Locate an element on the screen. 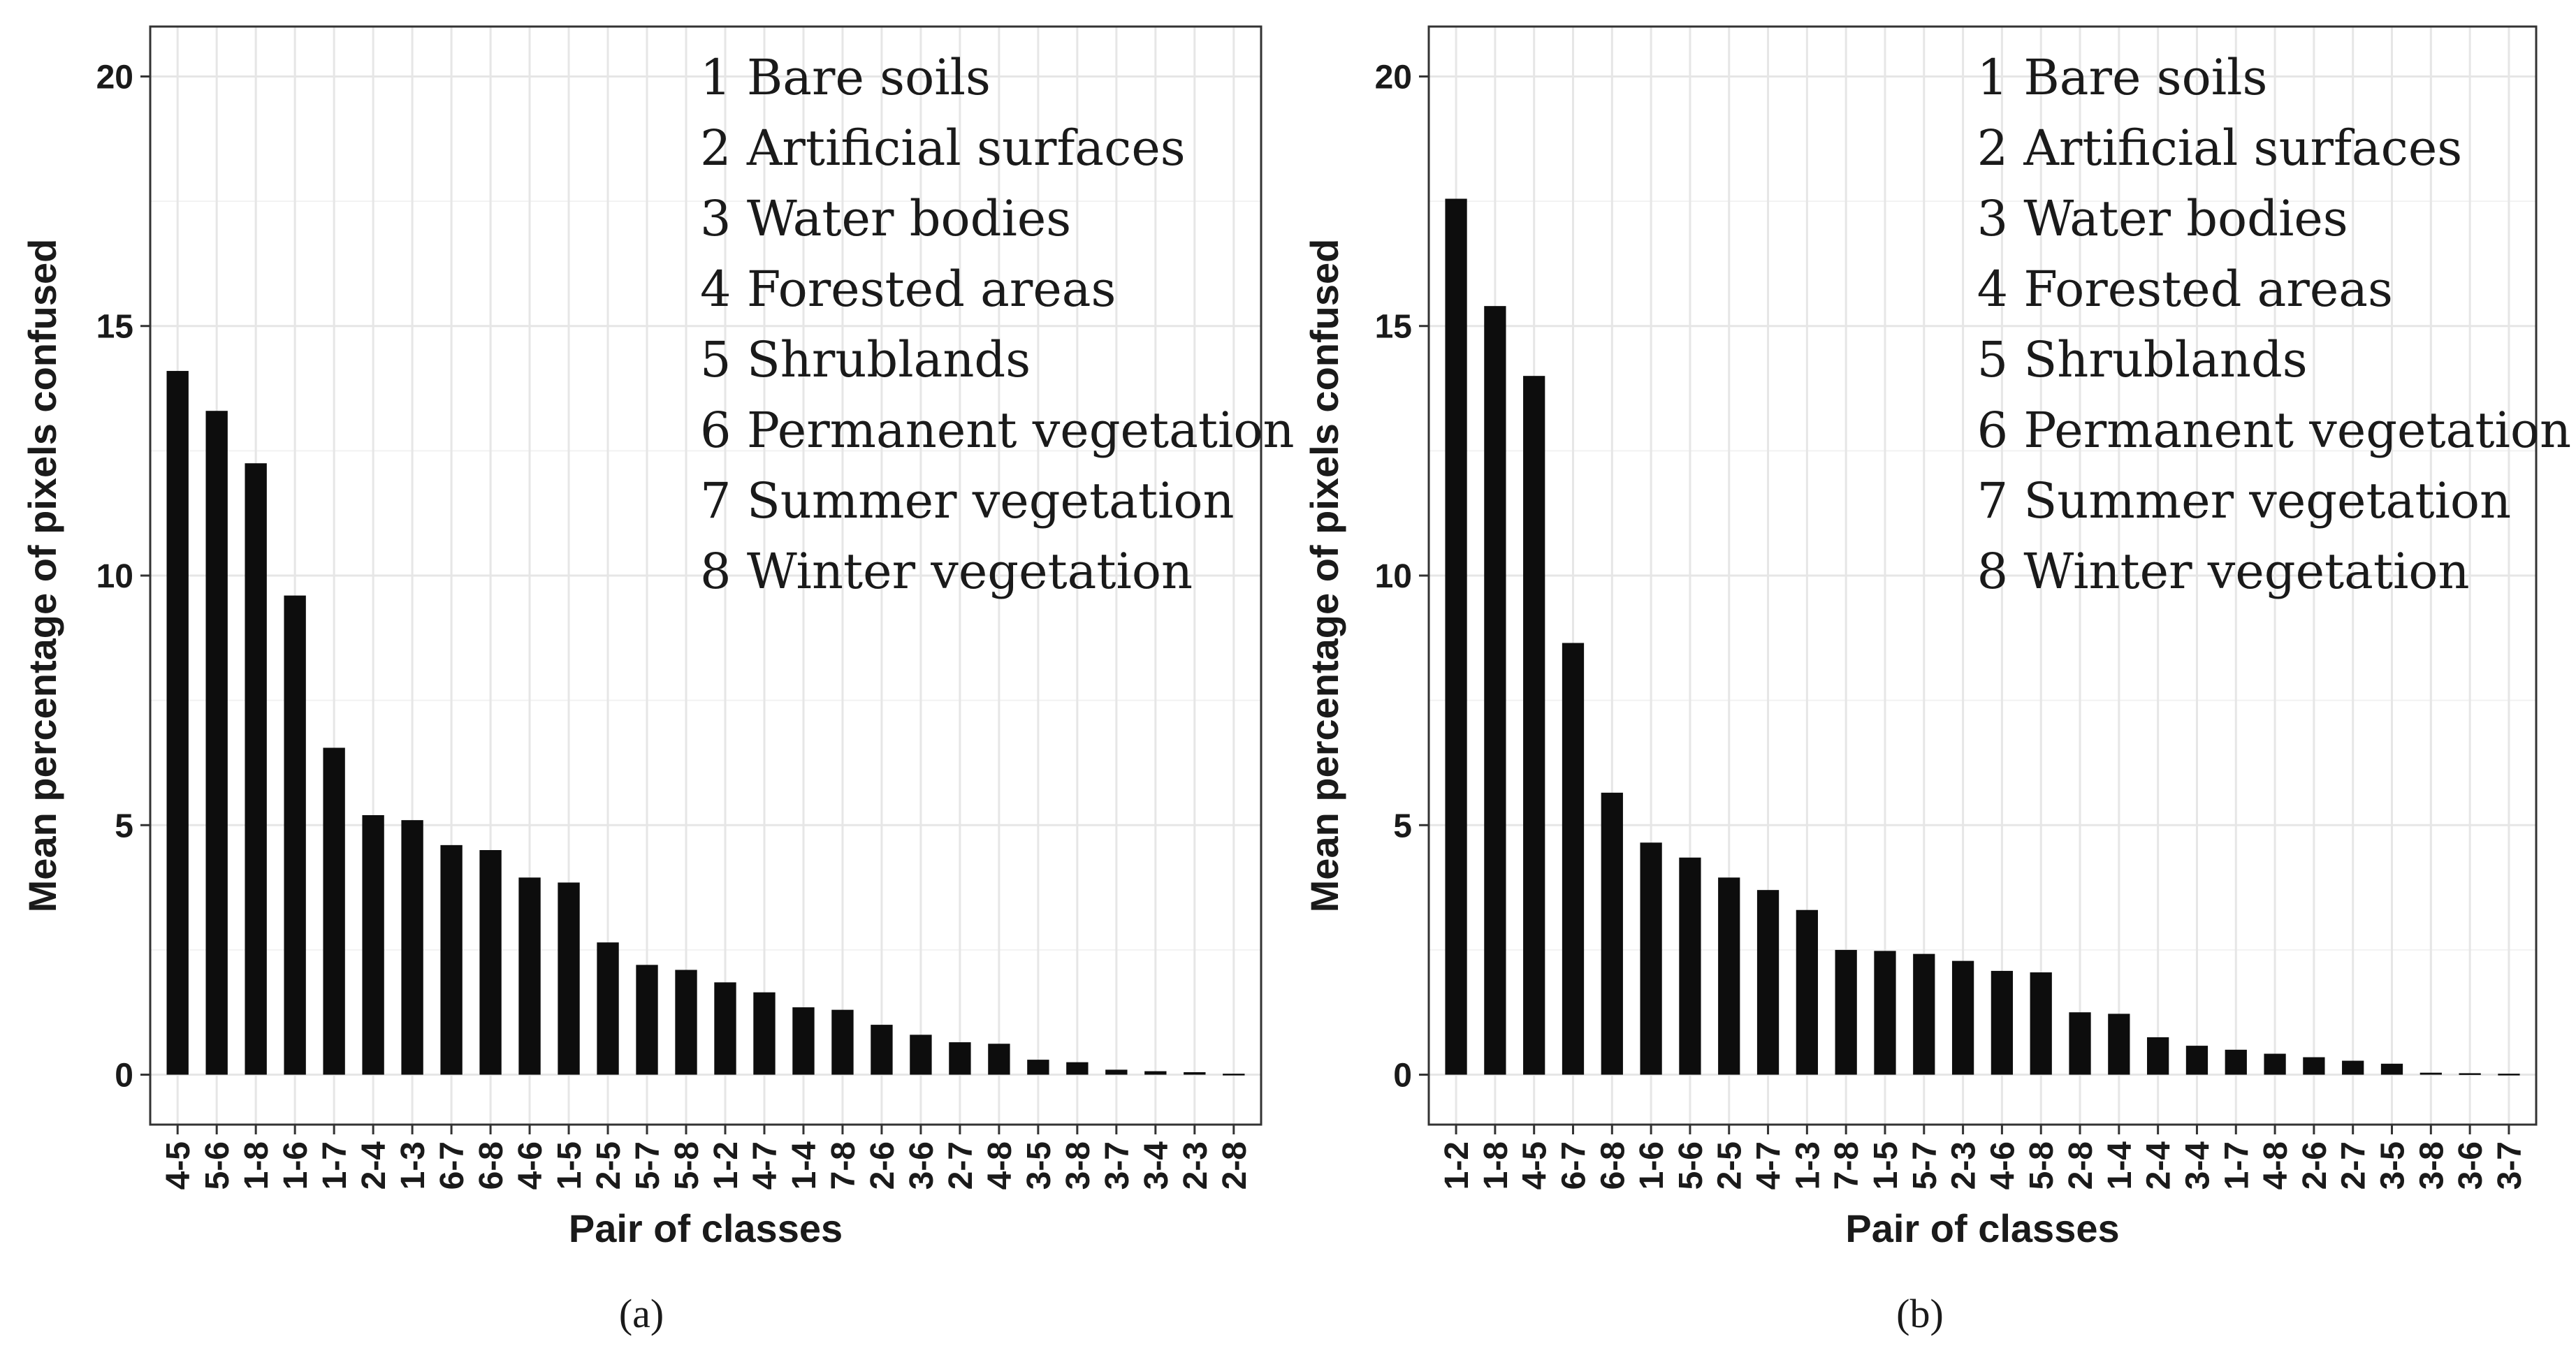 Image resolution: width=2576 pixels, height=1360 pixels. legend-entry: 6 Permanent vegetation is located at coordinates (2274, 430).